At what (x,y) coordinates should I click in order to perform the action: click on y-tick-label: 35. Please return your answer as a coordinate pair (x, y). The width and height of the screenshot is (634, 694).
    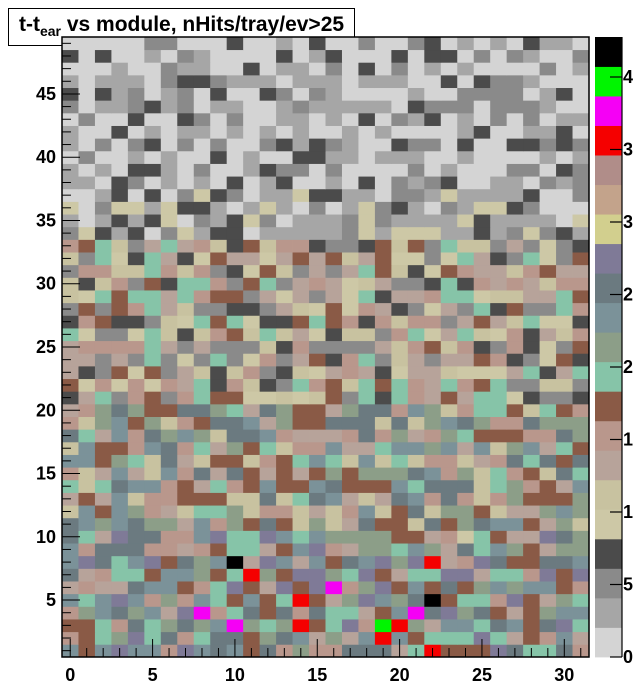
    Looking at the image, I should click on (46, 220).